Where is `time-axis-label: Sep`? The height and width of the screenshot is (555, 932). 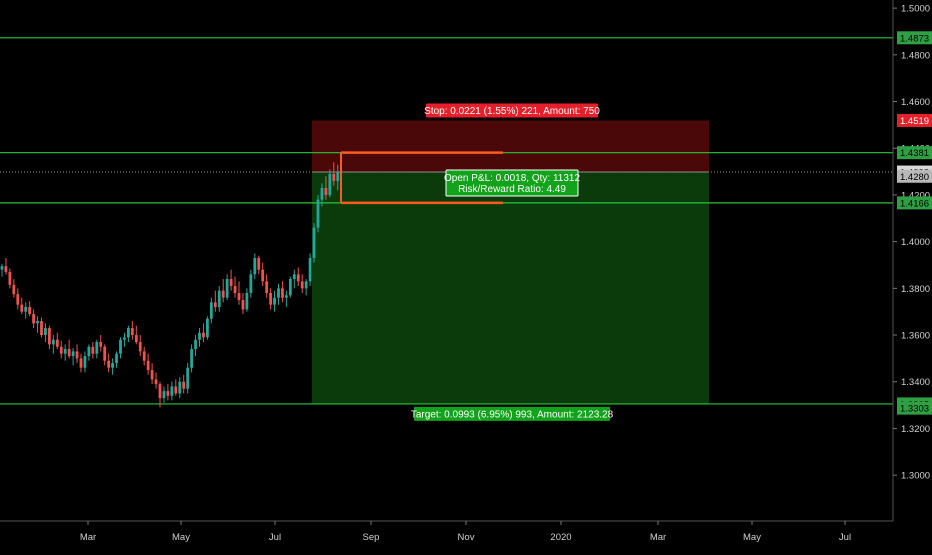
time-axis-label: Sep is located at coordinates (371, 537).